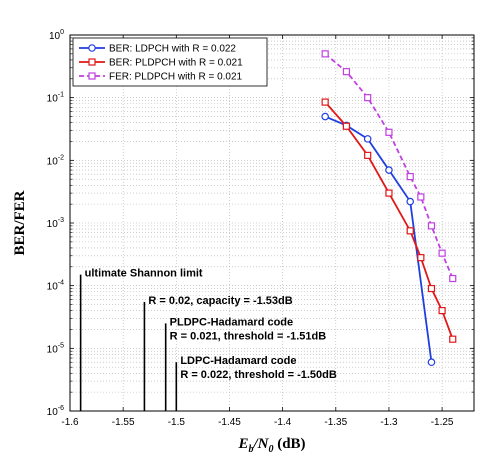  What do you see at coordinates (231, 322) in the screenshot?
I see `reference-label: PLDPC-Hadamard code` at bounding box center [231, 322].